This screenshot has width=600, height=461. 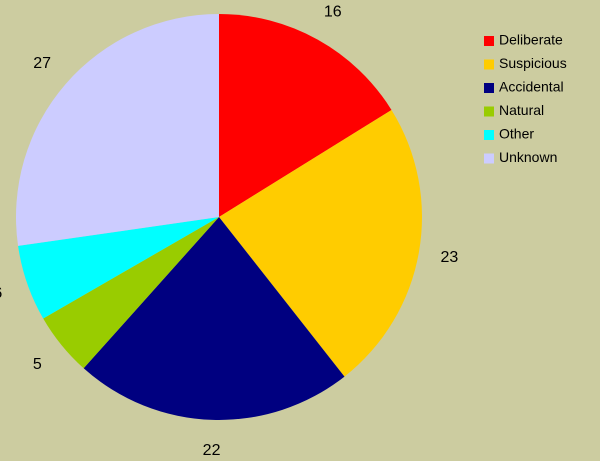 What do you see at coordinates (533, 63) in the screenshot?
I see `legend-label: Suspicious` at bounding box center [533, 63].